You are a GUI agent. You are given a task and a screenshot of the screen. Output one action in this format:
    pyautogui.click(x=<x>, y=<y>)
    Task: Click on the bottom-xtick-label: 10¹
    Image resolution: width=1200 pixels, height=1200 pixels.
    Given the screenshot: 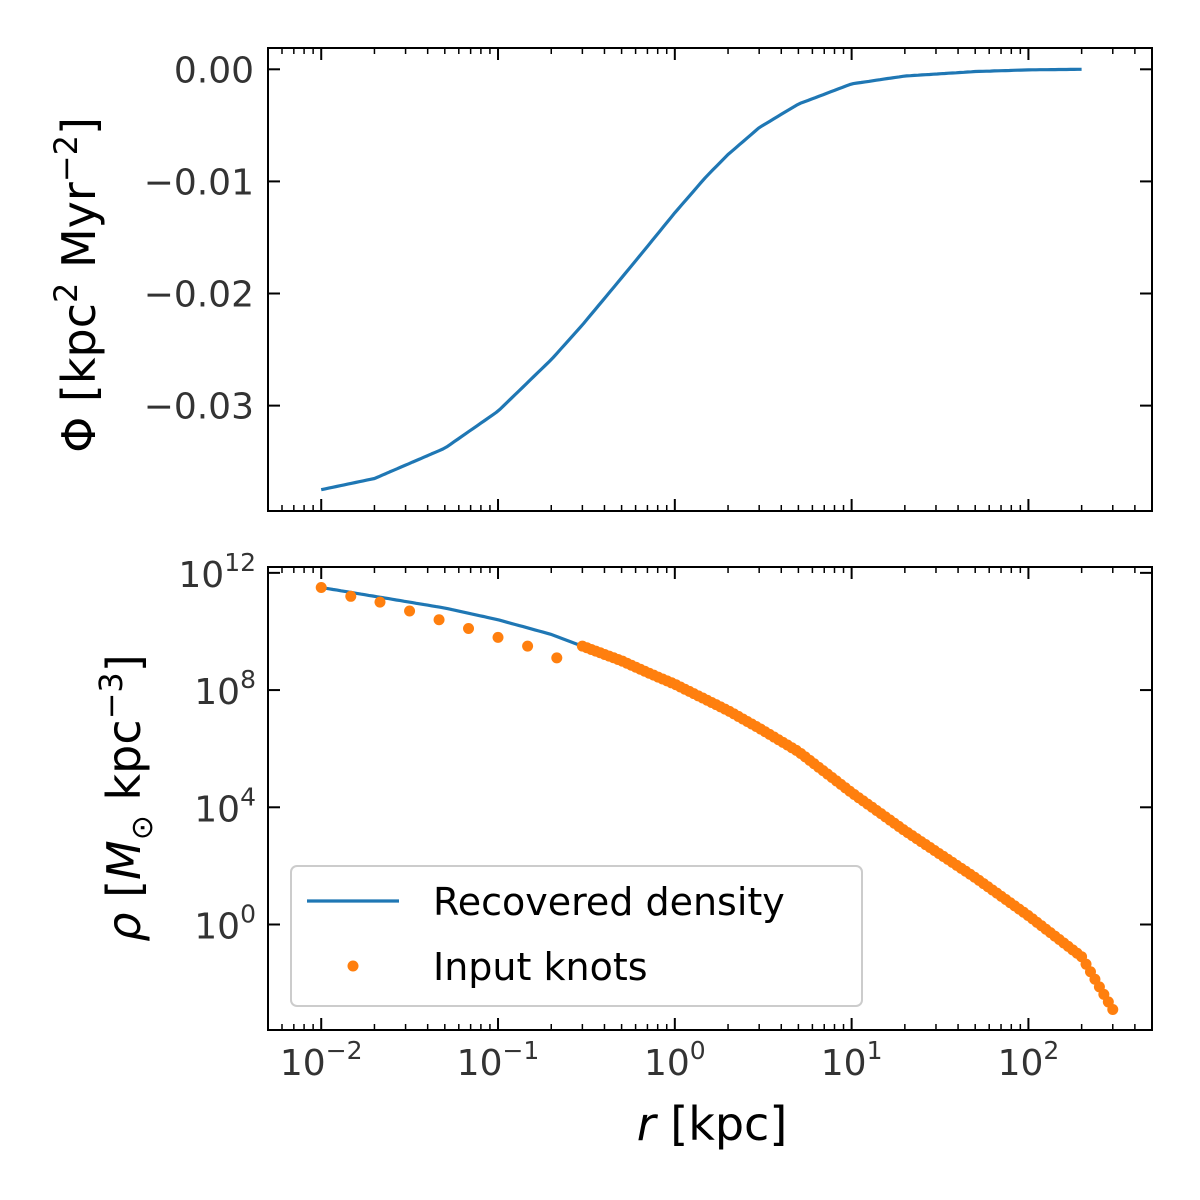 What is the action you would take?
    pyautogui.click(x=852, y=1060)
    